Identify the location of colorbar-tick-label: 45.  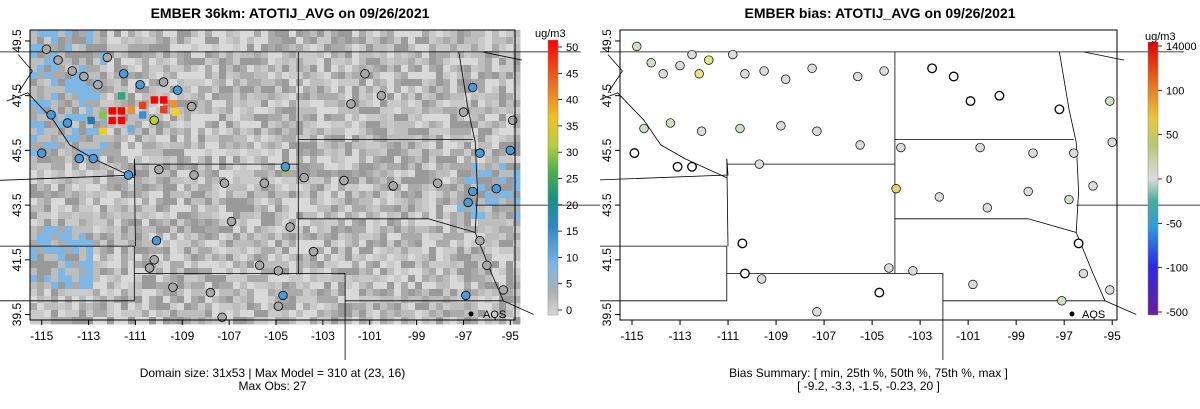
(572, 74).